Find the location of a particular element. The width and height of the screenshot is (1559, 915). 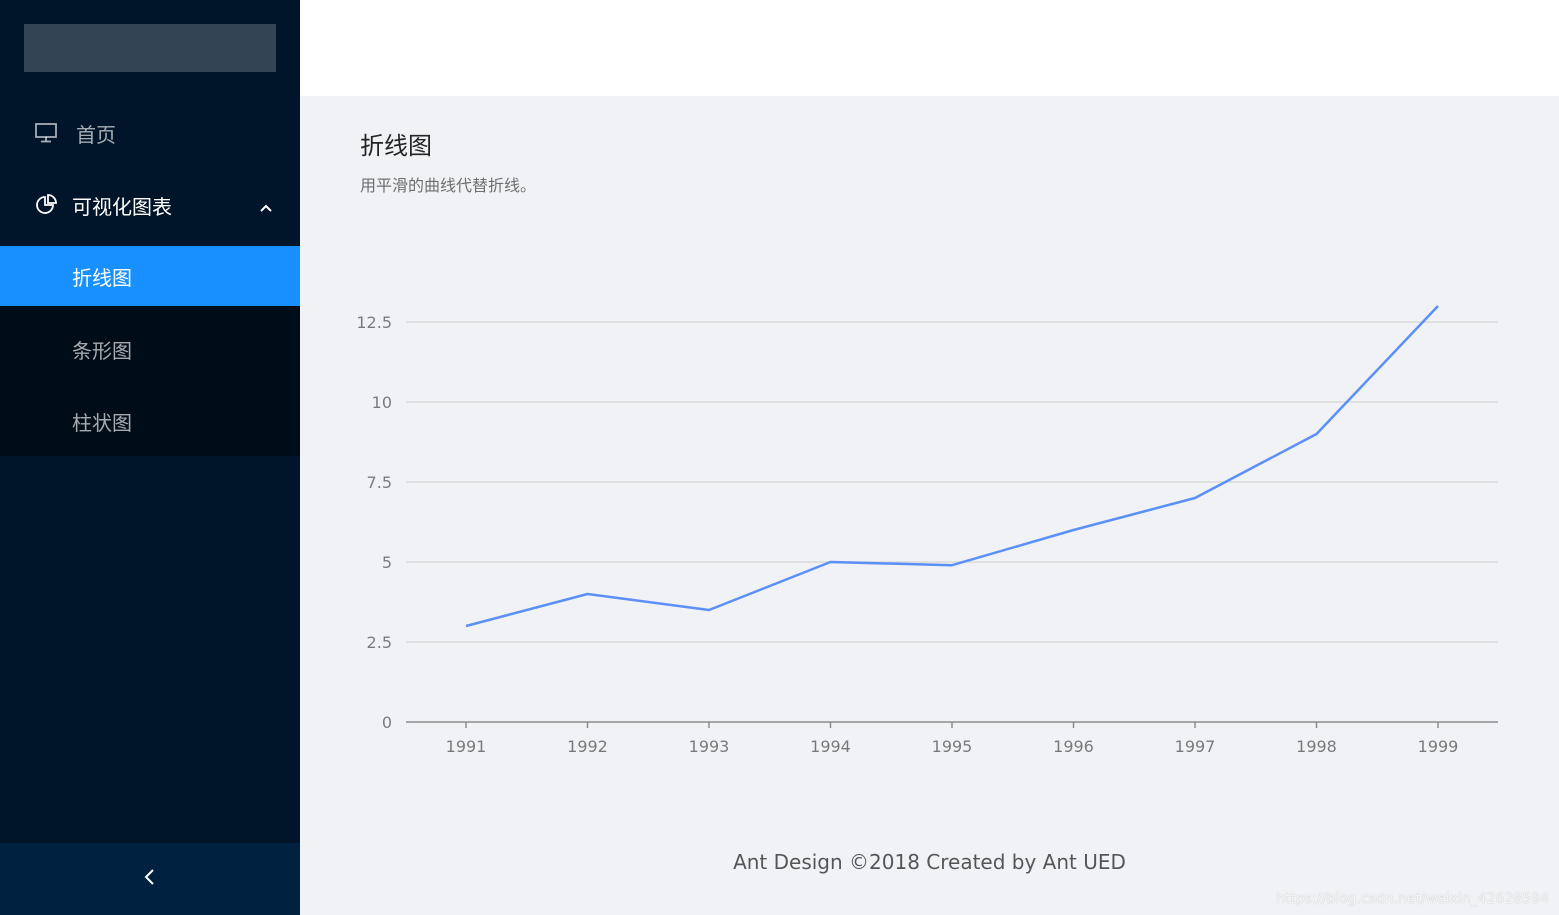

page-title: 折线图 is located at coordinates (396, 146).